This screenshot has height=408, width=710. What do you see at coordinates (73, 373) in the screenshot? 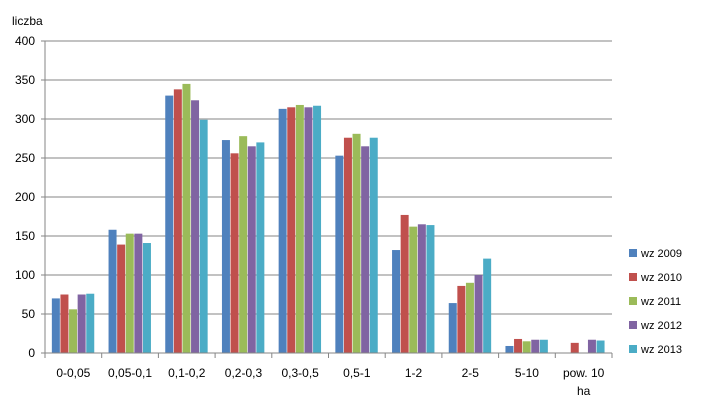
I see `x-tick-label: 0-0,05` at bounding box center [73, 373].